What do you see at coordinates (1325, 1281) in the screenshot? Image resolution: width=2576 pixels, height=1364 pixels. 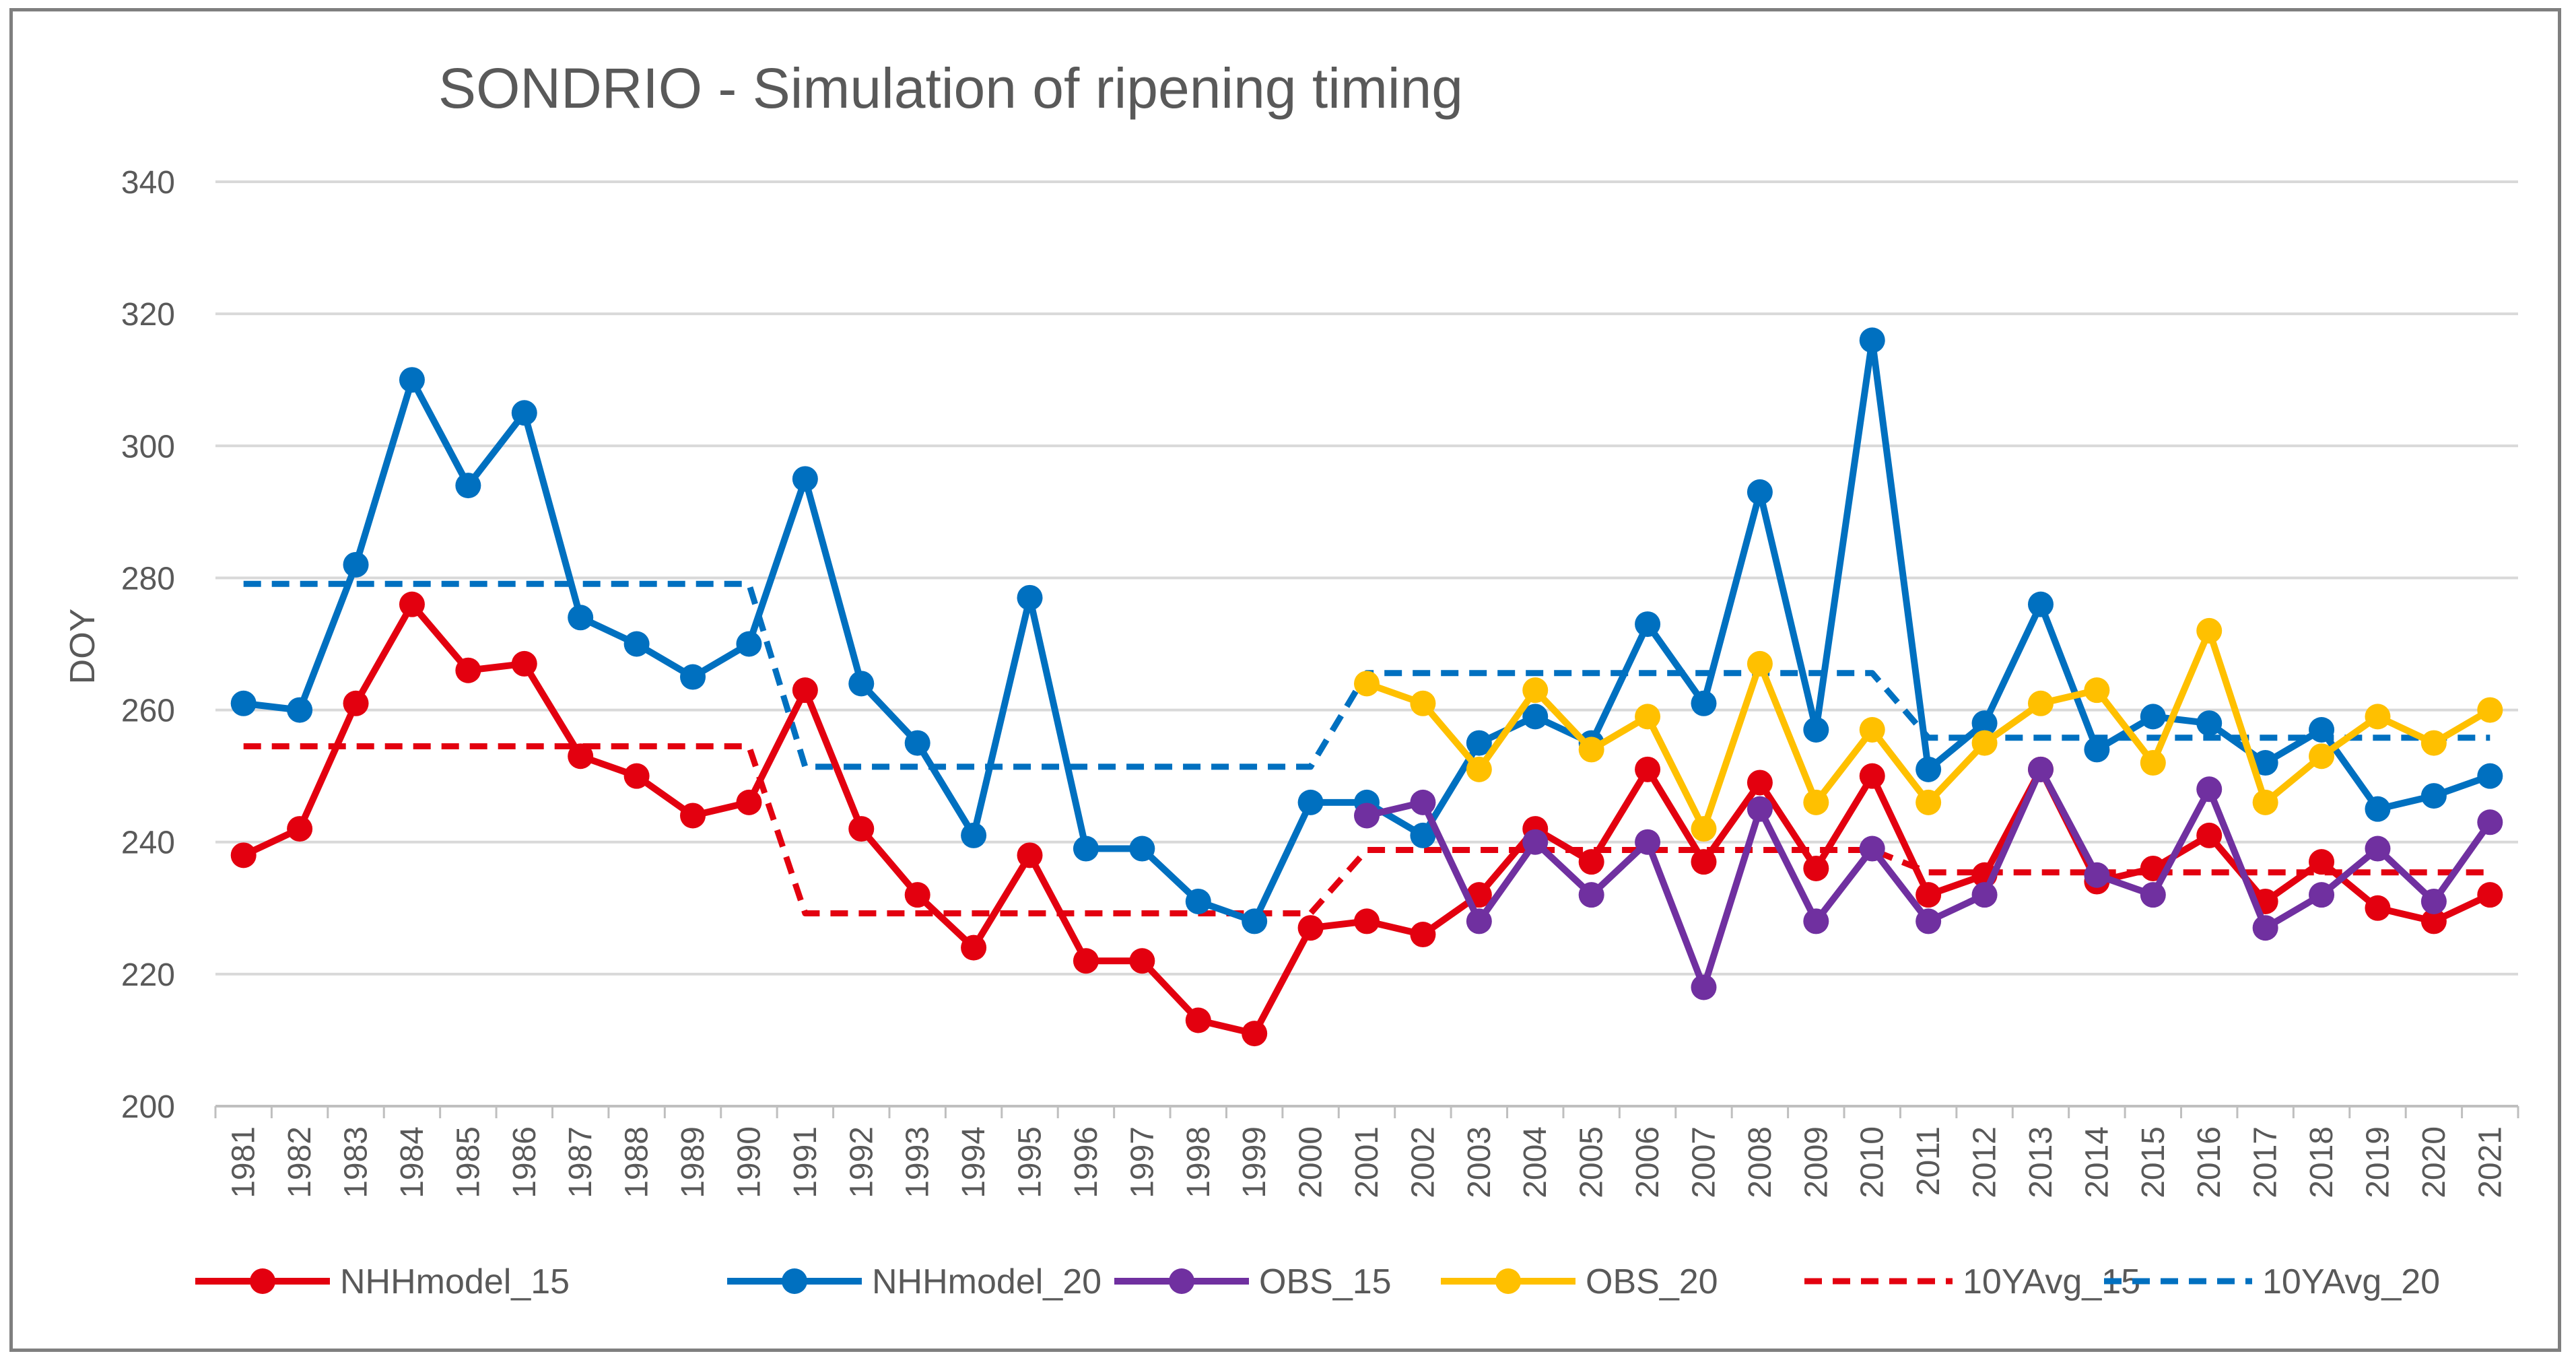 I see `legend-label: OBS_15` at bounding box center [1325, 1281].